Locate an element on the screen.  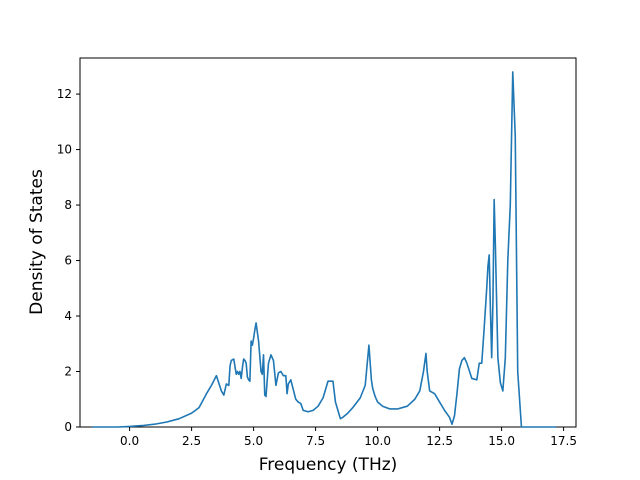
x-axis-ticks: 0.0 2.5 5.0 7.5 10.0 12.5 15.0 17.5 is located at coordinates (348, 437).